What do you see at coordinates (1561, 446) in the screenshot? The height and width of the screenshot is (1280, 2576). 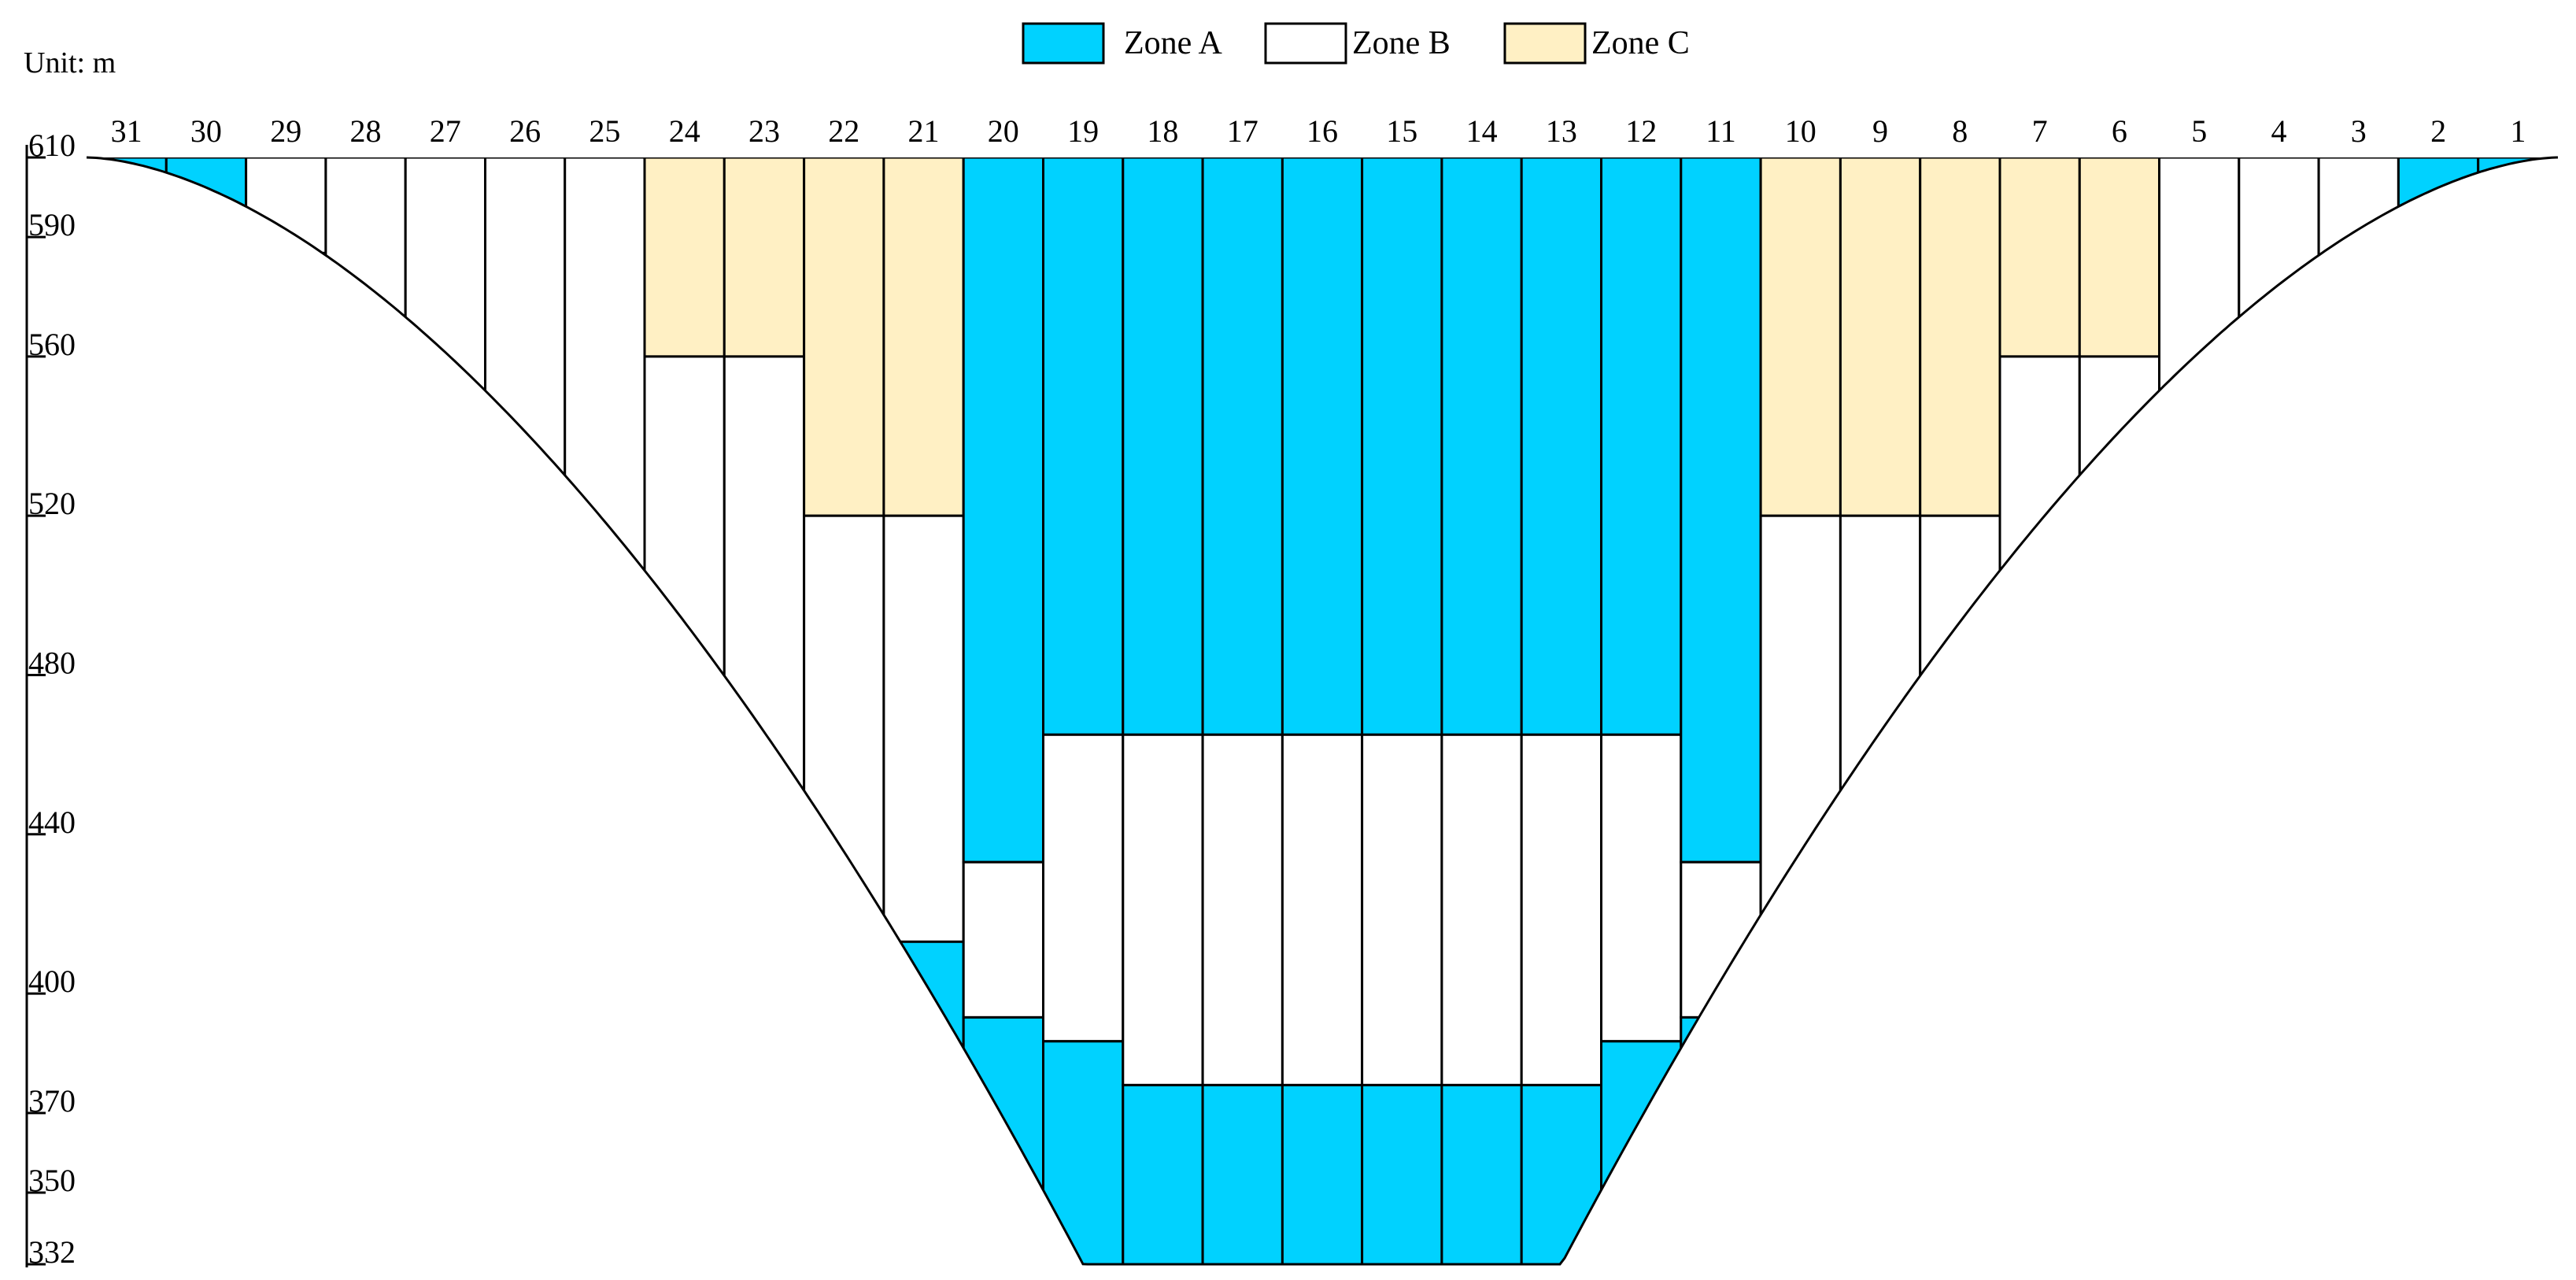 I see `block-13-zone-a-upper` at bounding box center [1561, 446].